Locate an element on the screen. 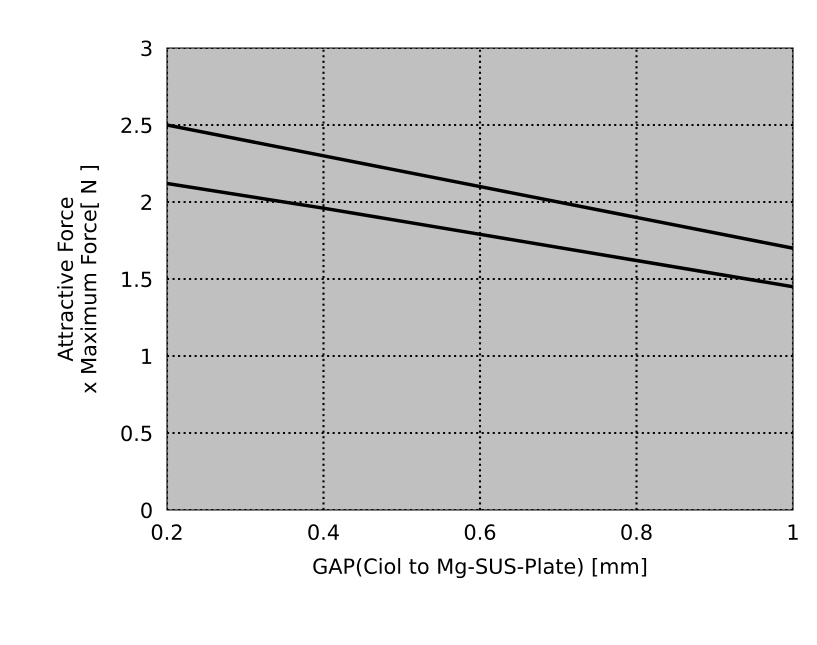  y-tick-label: 2.5 is located at coordinates (137, 125).